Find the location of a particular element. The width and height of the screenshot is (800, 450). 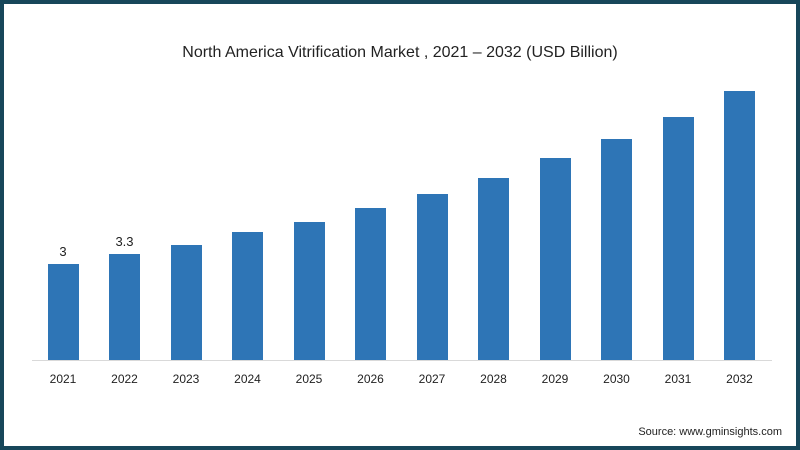

bar-2032 is located at coordinates (739, 225).